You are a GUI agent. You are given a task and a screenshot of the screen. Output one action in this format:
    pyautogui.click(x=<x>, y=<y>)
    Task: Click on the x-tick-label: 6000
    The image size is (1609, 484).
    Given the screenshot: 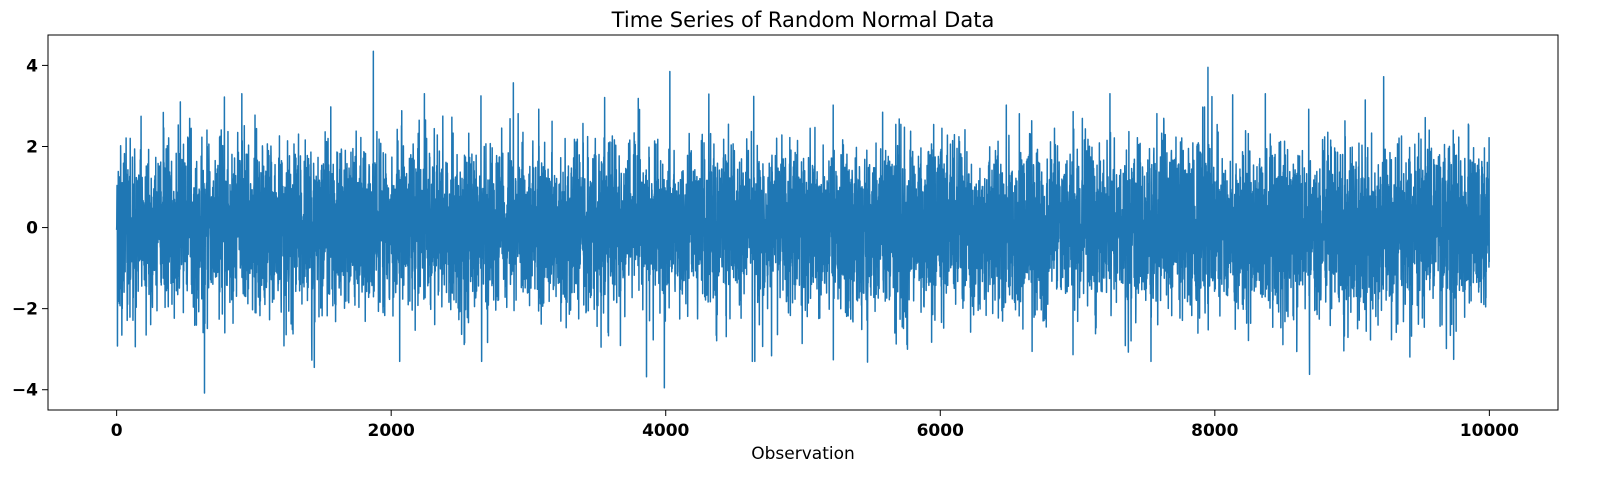 What is the action you would take?
    pyautogui.click(x=940, y=431)
    